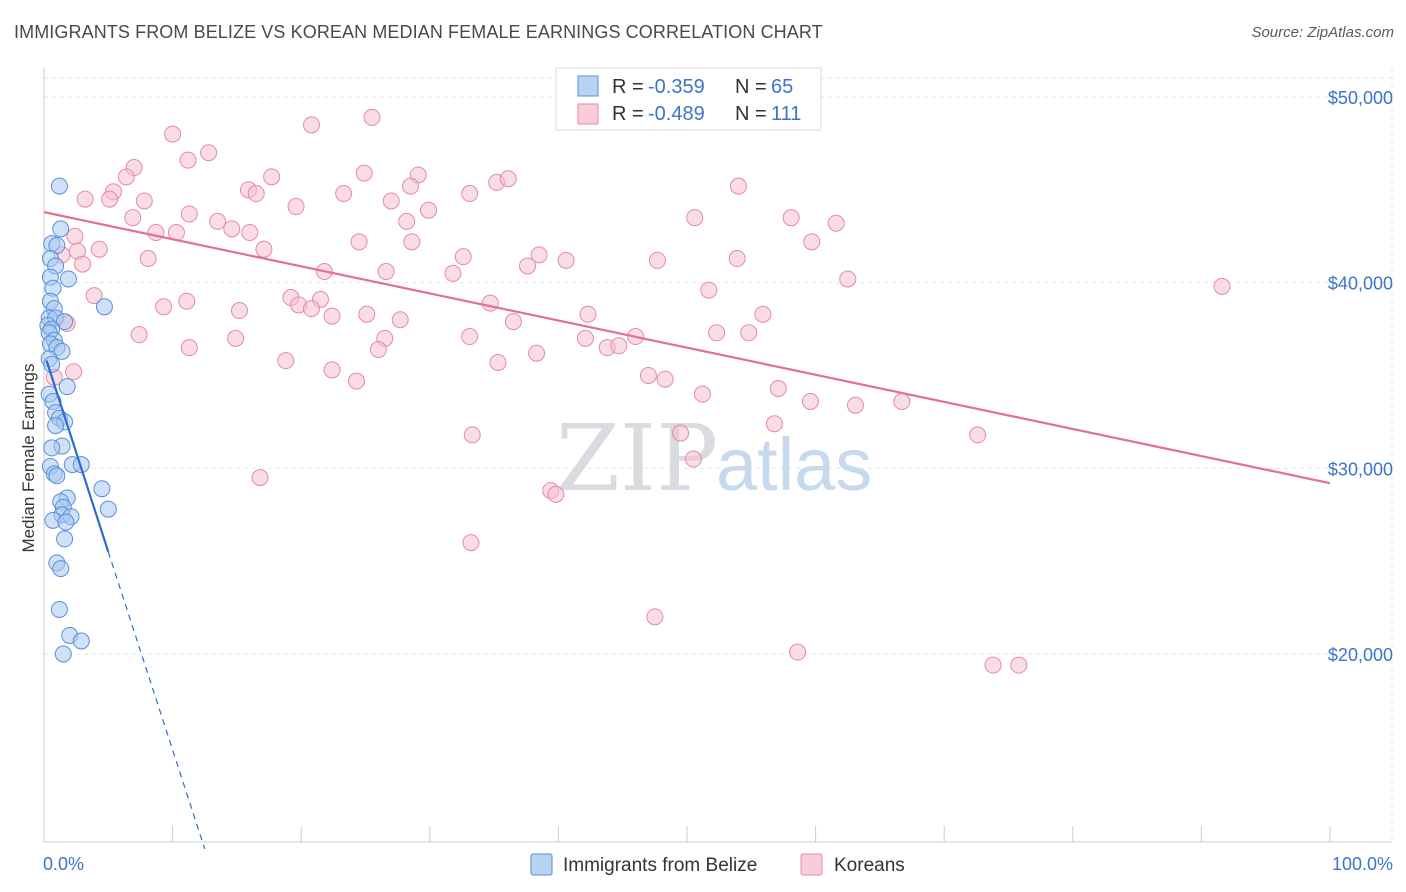 This screenshot has width=1406, height=892. What do you see at coordinates (714, 458) in the screenshot?
I see `watermark: ZIP atlas` at bounding box center [714, 458].